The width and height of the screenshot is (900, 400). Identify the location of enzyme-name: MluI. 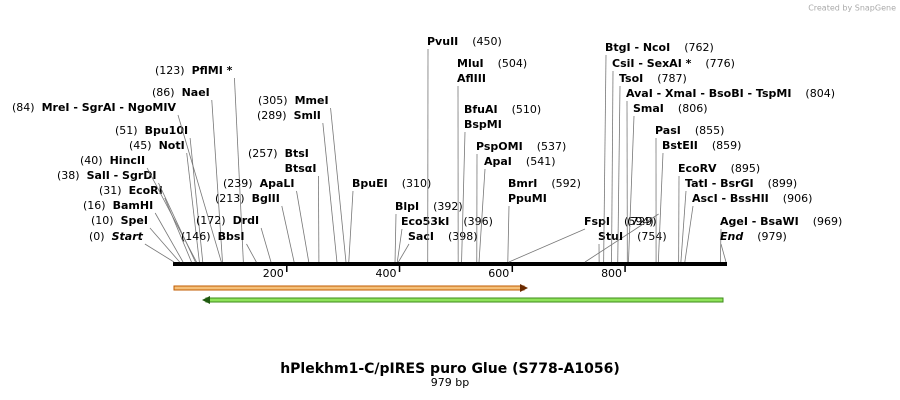
(470, 63).